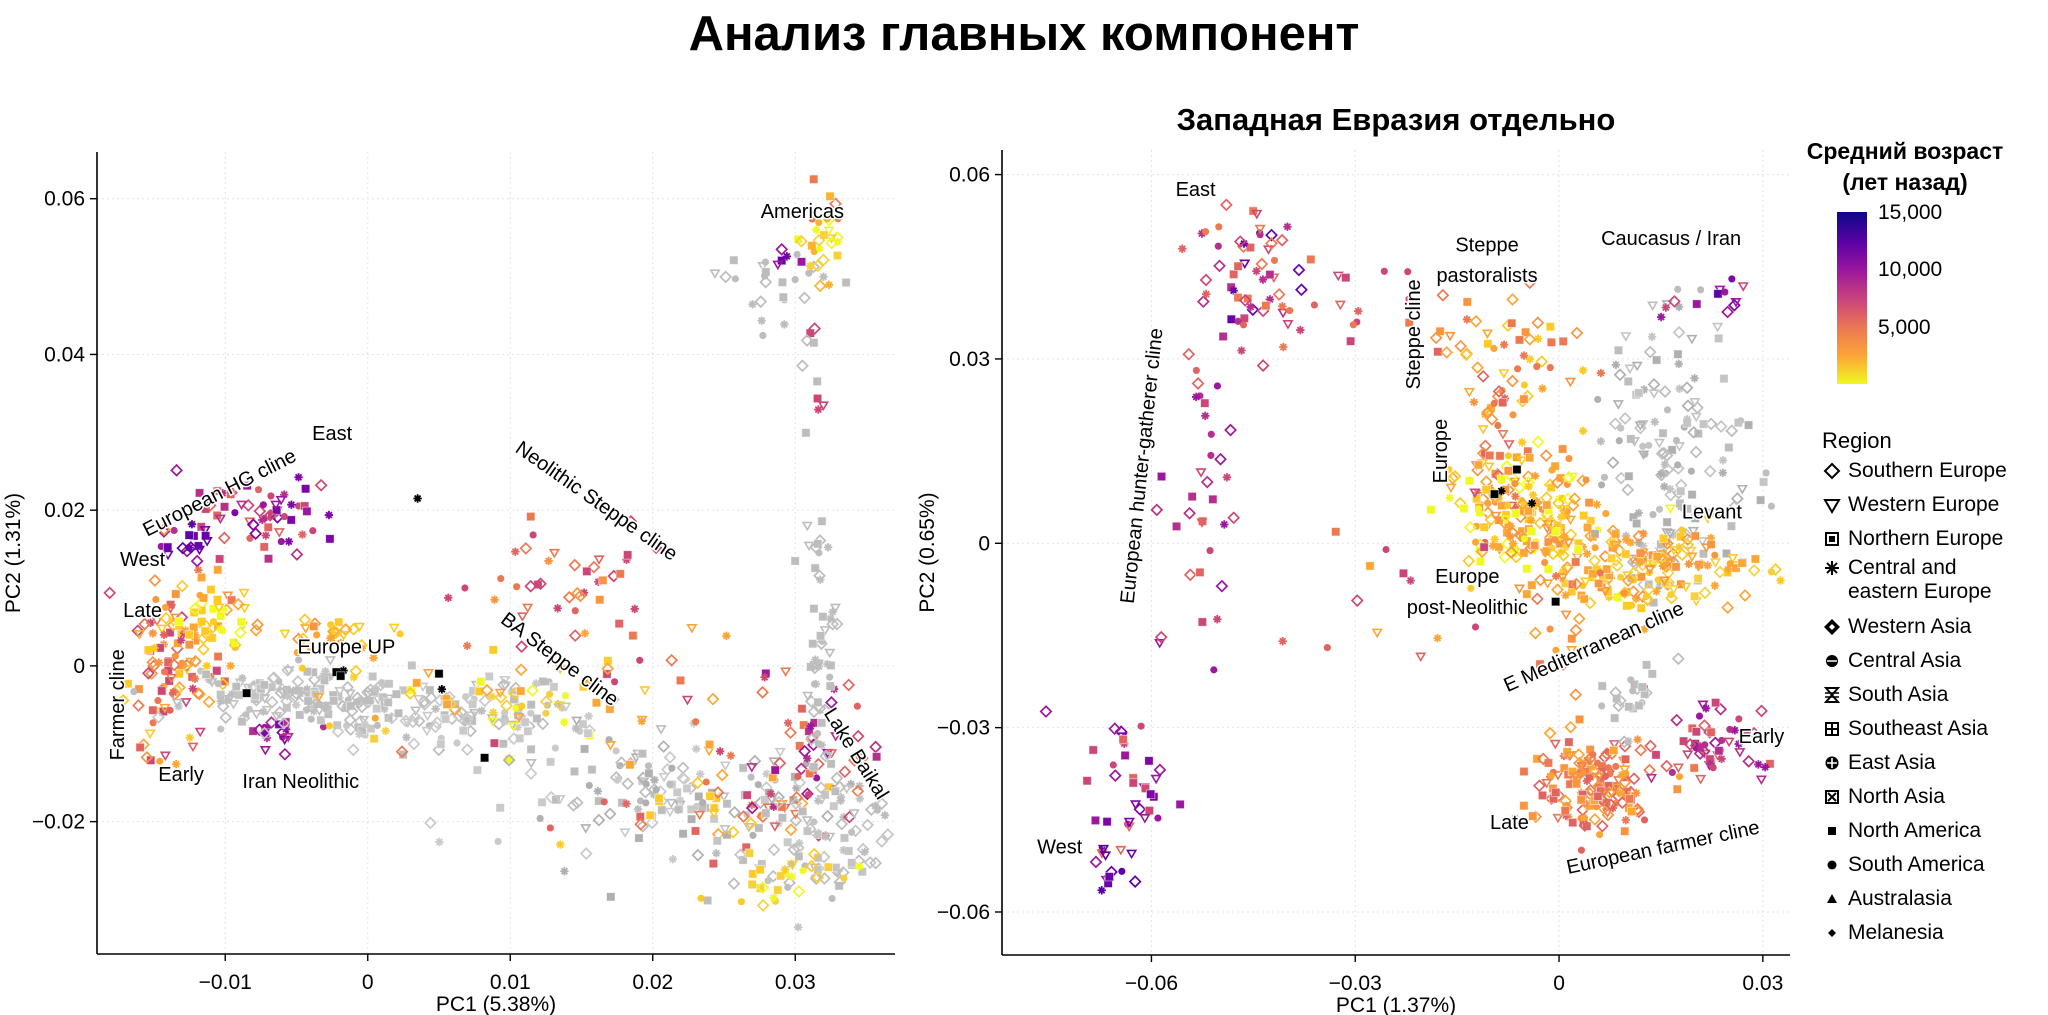 The height and width of the screenshot is (1015, 2048). Describe the element at coordinates (285, 740) in the screenshot. I see `point-iran-neolithic` at that location.